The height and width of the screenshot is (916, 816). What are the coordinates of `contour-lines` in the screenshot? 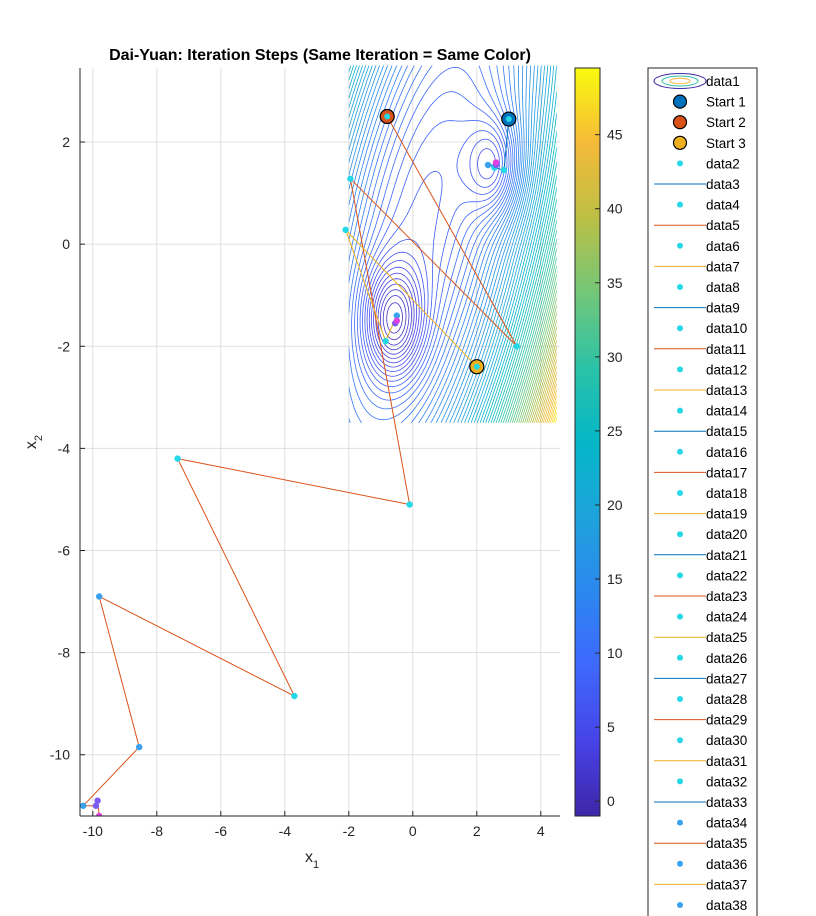 It's located at (452, 244).